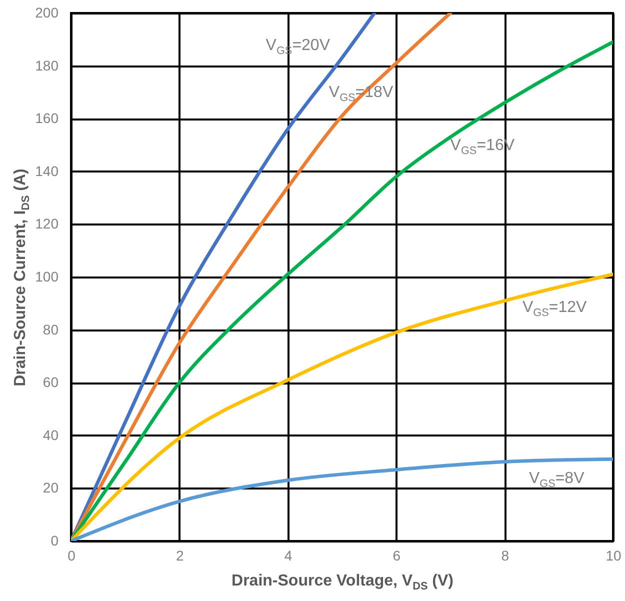 The width and height of the screenshot is (625, 601). Describe the element at coordinates (50, 329) in the screenshot. I see `y-tick-label: 80` at that location.